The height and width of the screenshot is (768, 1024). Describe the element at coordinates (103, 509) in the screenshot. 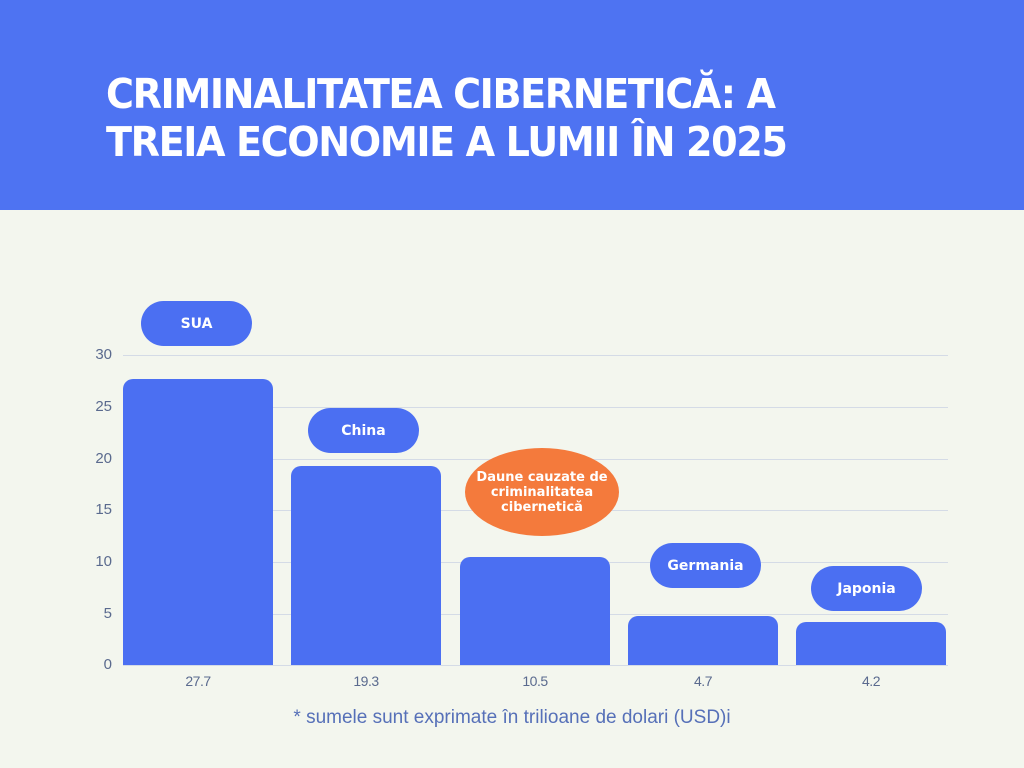

I see `y-tick-label: 15` at that location.